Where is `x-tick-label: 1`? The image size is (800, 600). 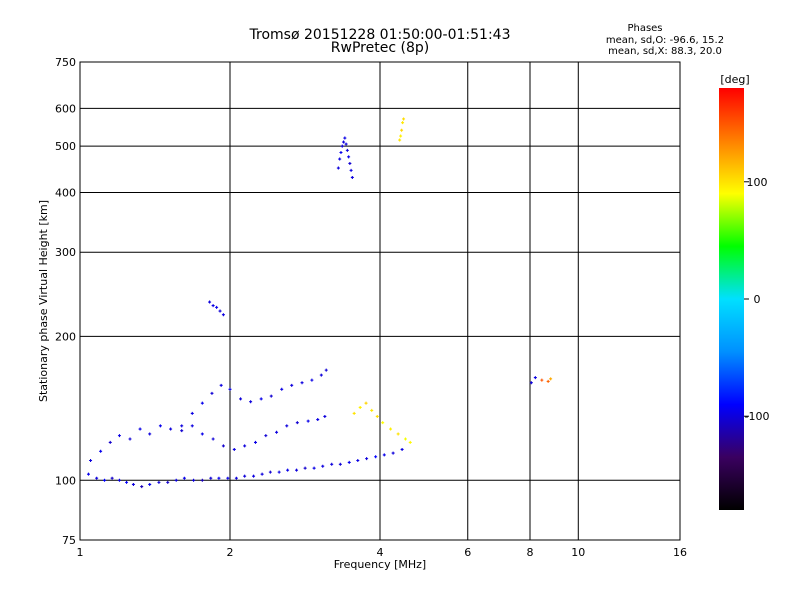 x-tick-label: 1 is located at coordinates (80, 552).